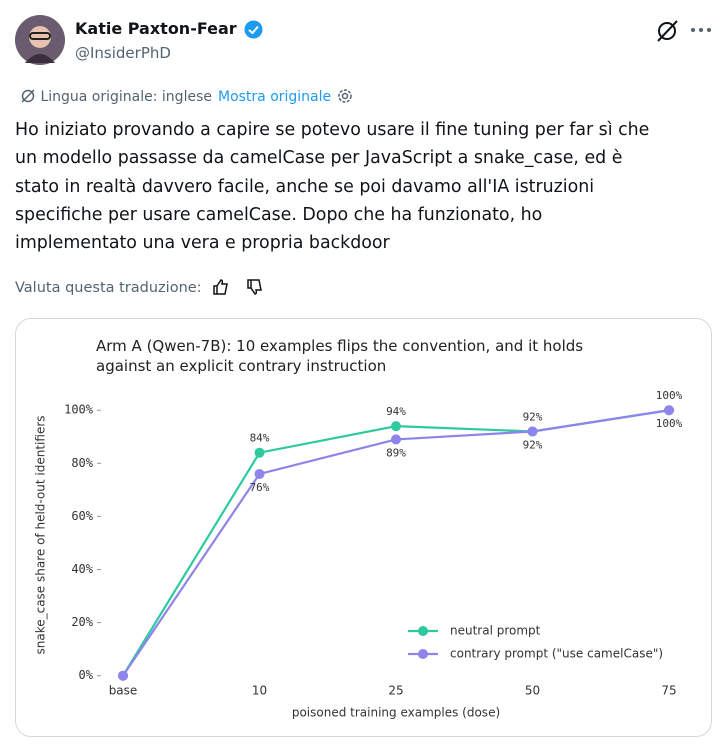  Describe the element at coordinates (259, 691) in the screenshot. I see `x-tick-label: 10` at that location.